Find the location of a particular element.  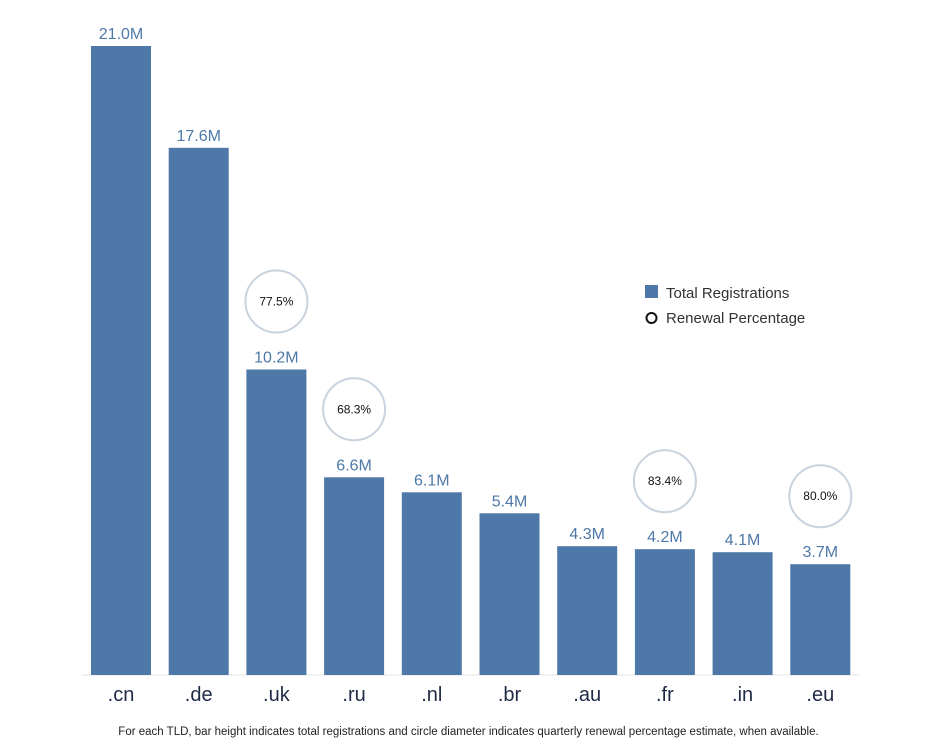

bar-value-label-nl: 6.1M is located at coordinates (432, 480).